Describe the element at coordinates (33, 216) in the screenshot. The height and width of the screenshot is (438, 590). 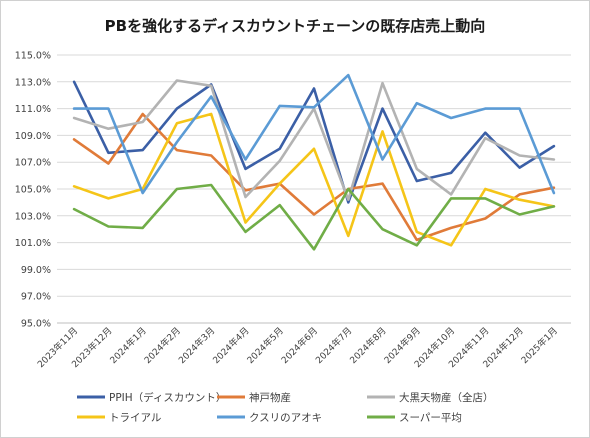
I see `y-tick-label: 103.0%` at that location.